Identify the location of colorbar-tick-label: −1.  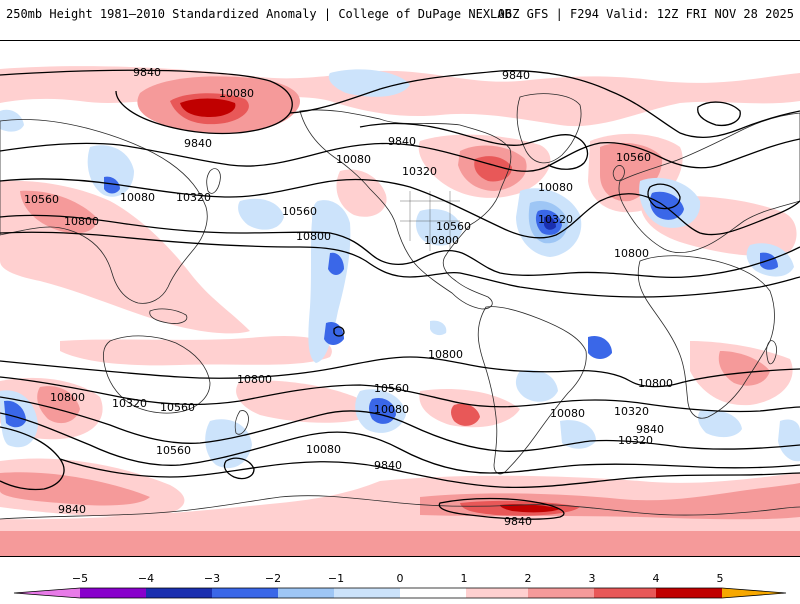
(336, 578).